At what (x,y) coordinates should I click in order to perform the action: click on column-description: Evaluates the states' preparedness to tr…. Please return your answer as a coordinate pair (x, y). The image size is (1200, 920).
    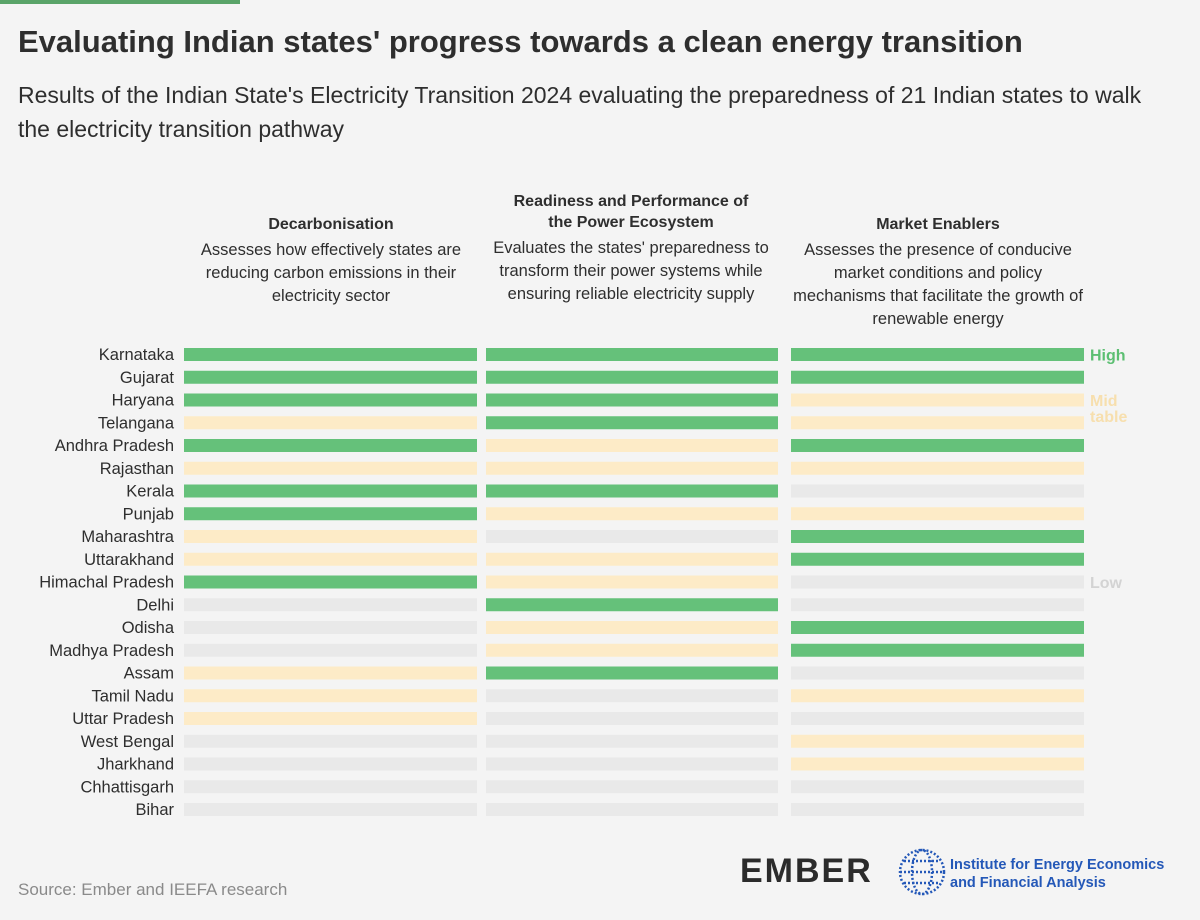
    Looking at the image, I should click on (631, 271).